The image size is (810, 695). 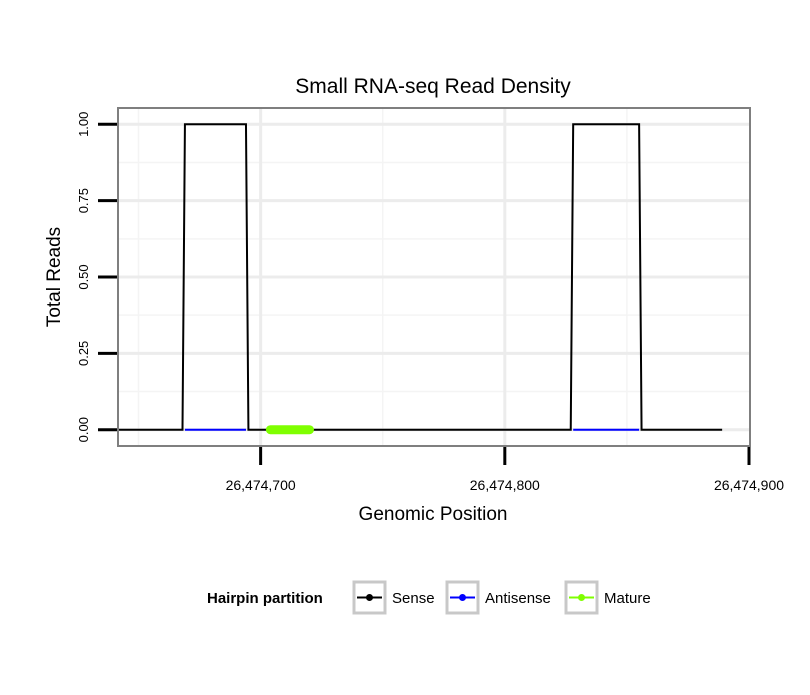 What do you see at coordinates (96, 277) in the screenshot?
I see `y-axis: 0.00 0.25 0.50 0.75 1.00` at bounding box center [96, 277].